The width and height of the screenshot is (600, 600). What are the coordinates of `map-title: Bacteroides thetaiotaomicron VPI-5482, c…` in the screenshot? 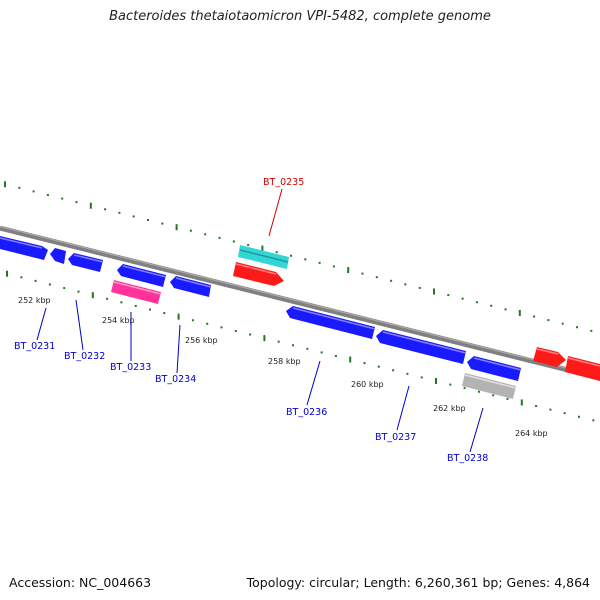 It's located at (300, 16).